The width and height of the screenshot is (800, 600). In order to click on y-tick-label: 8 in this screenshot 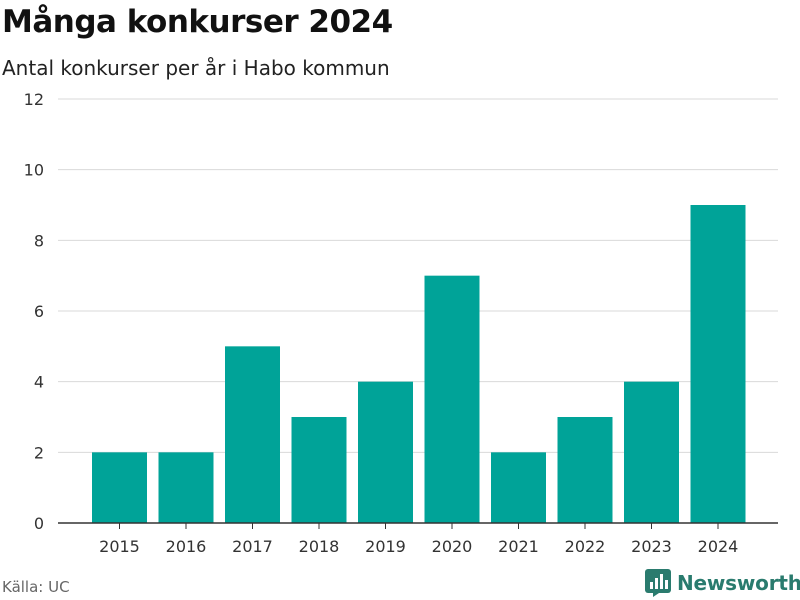, I will do `click(39, 240)`.